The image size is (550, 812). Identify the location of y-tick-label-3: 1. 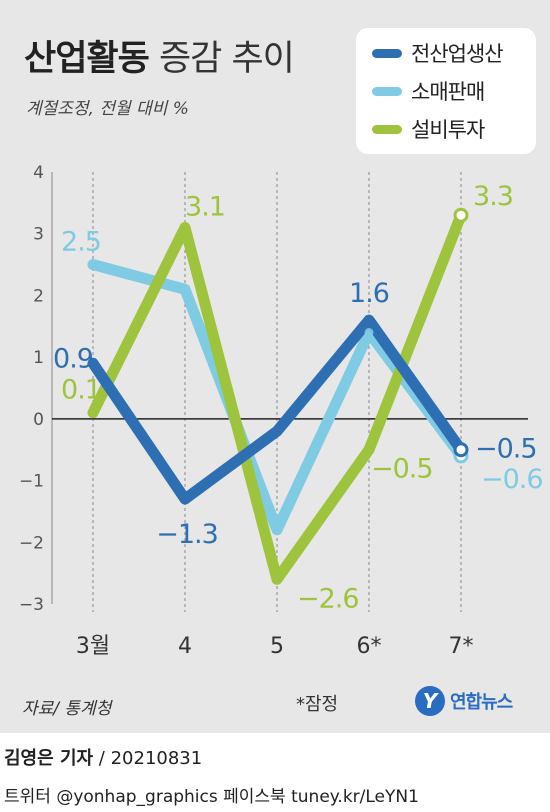
(38, 358).